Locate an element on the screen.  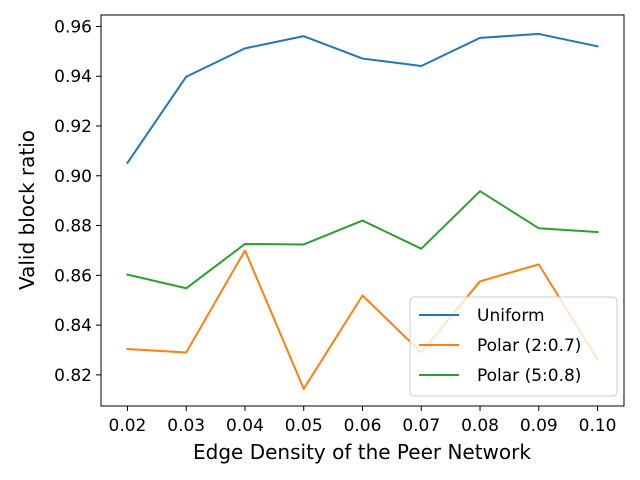
y-axis-label: Valid block ratio is located at coordinates (27, 210).